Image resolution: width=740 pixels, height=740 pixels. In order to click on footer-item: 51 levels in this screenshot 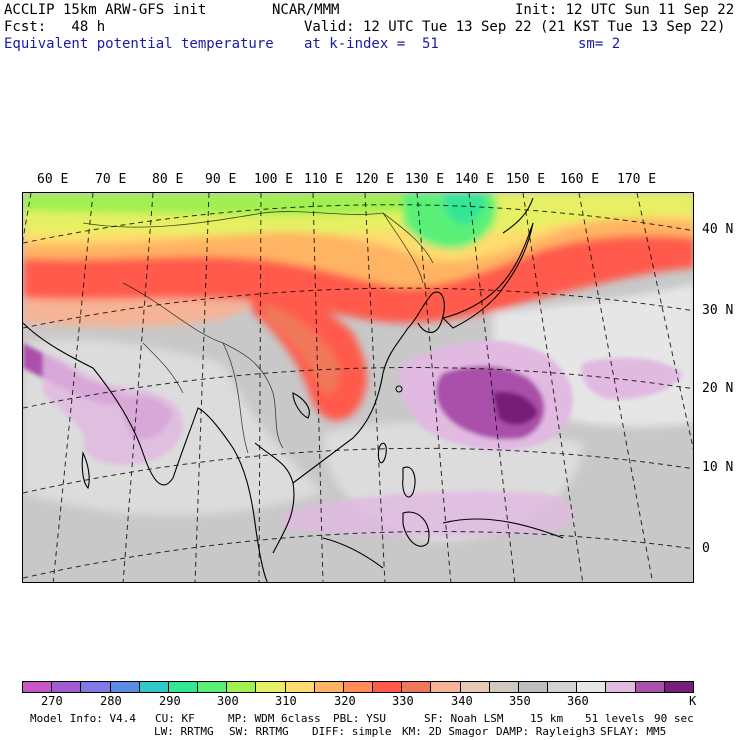, I will do `click(615, 718)`.